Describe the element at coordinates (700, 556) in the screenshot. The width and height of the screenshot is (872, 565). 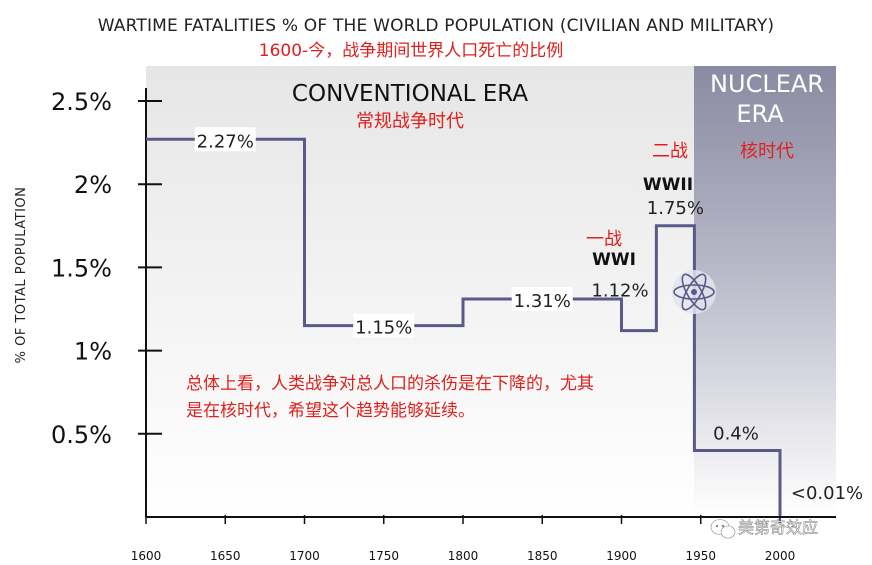
I see `x-tick-label: 1950` at that location.